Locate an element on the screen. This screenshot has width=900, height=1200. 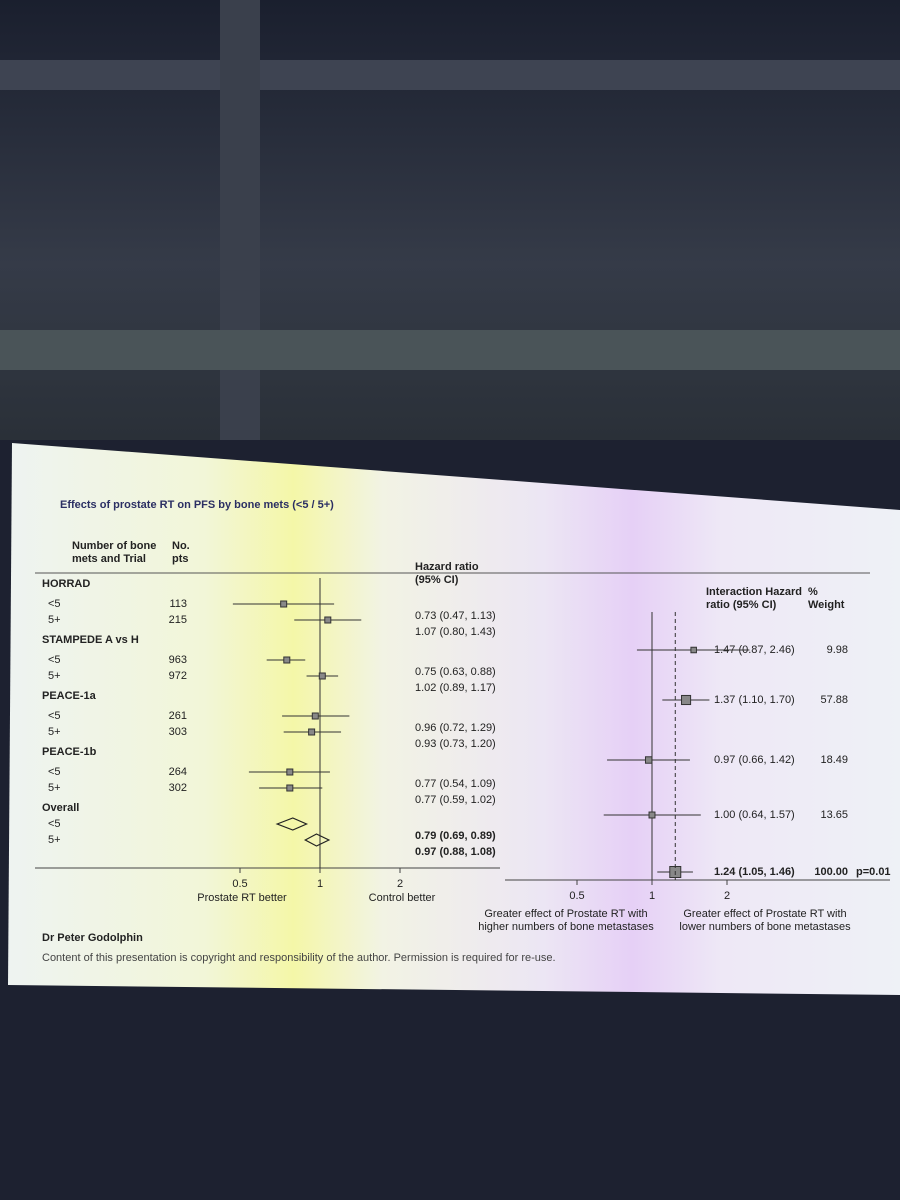
hazard-ratio: 1.47 (0.87, 2.46) is located at coordinates (754, 650).